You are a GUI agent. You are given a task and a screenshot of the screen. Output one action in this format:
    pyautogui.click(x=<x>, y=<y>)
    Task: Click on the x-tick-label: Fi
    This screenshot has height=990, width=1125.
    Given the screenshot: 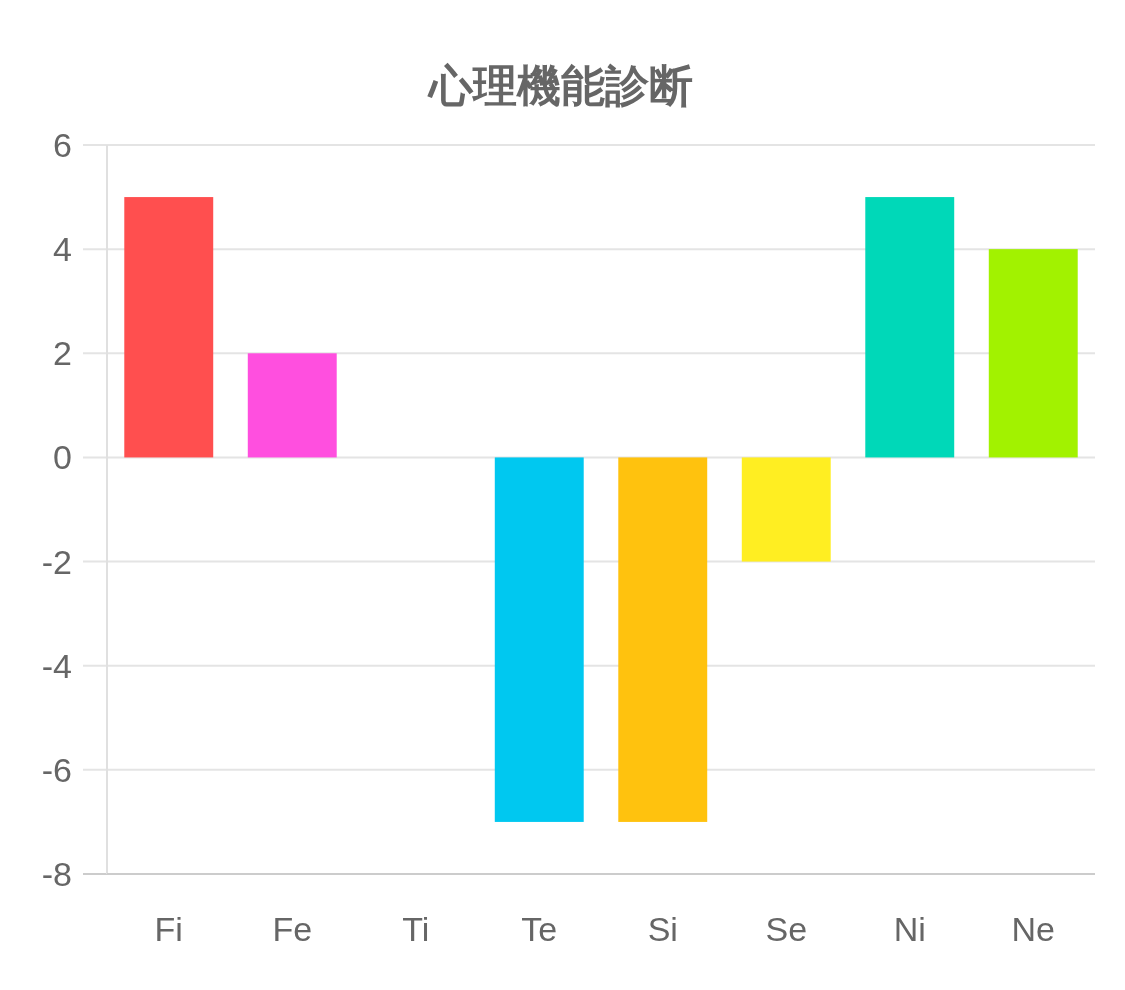 What is the action you would take?
    pyautogui.click(x=168, y=929)
    